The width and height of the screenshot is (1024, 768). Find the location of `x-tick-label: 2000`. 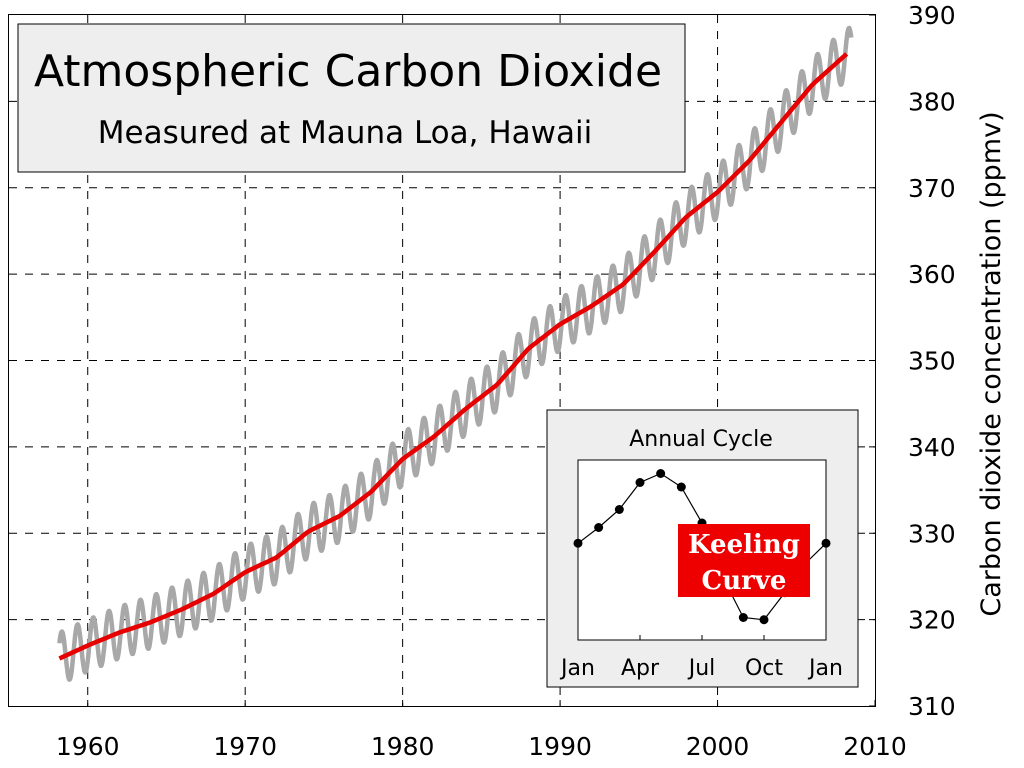

x-tick-label: 2000 is located at coordinates (718, 746).